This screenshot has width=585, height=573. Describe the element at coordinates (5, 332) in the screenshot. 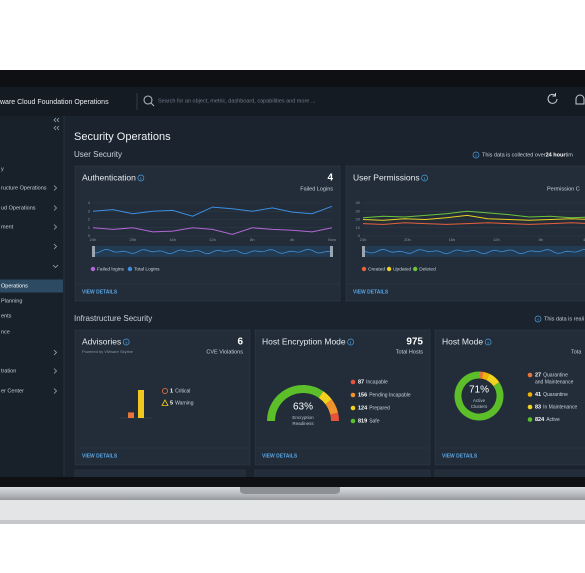

I see `sidebar-item: nce` at that location.